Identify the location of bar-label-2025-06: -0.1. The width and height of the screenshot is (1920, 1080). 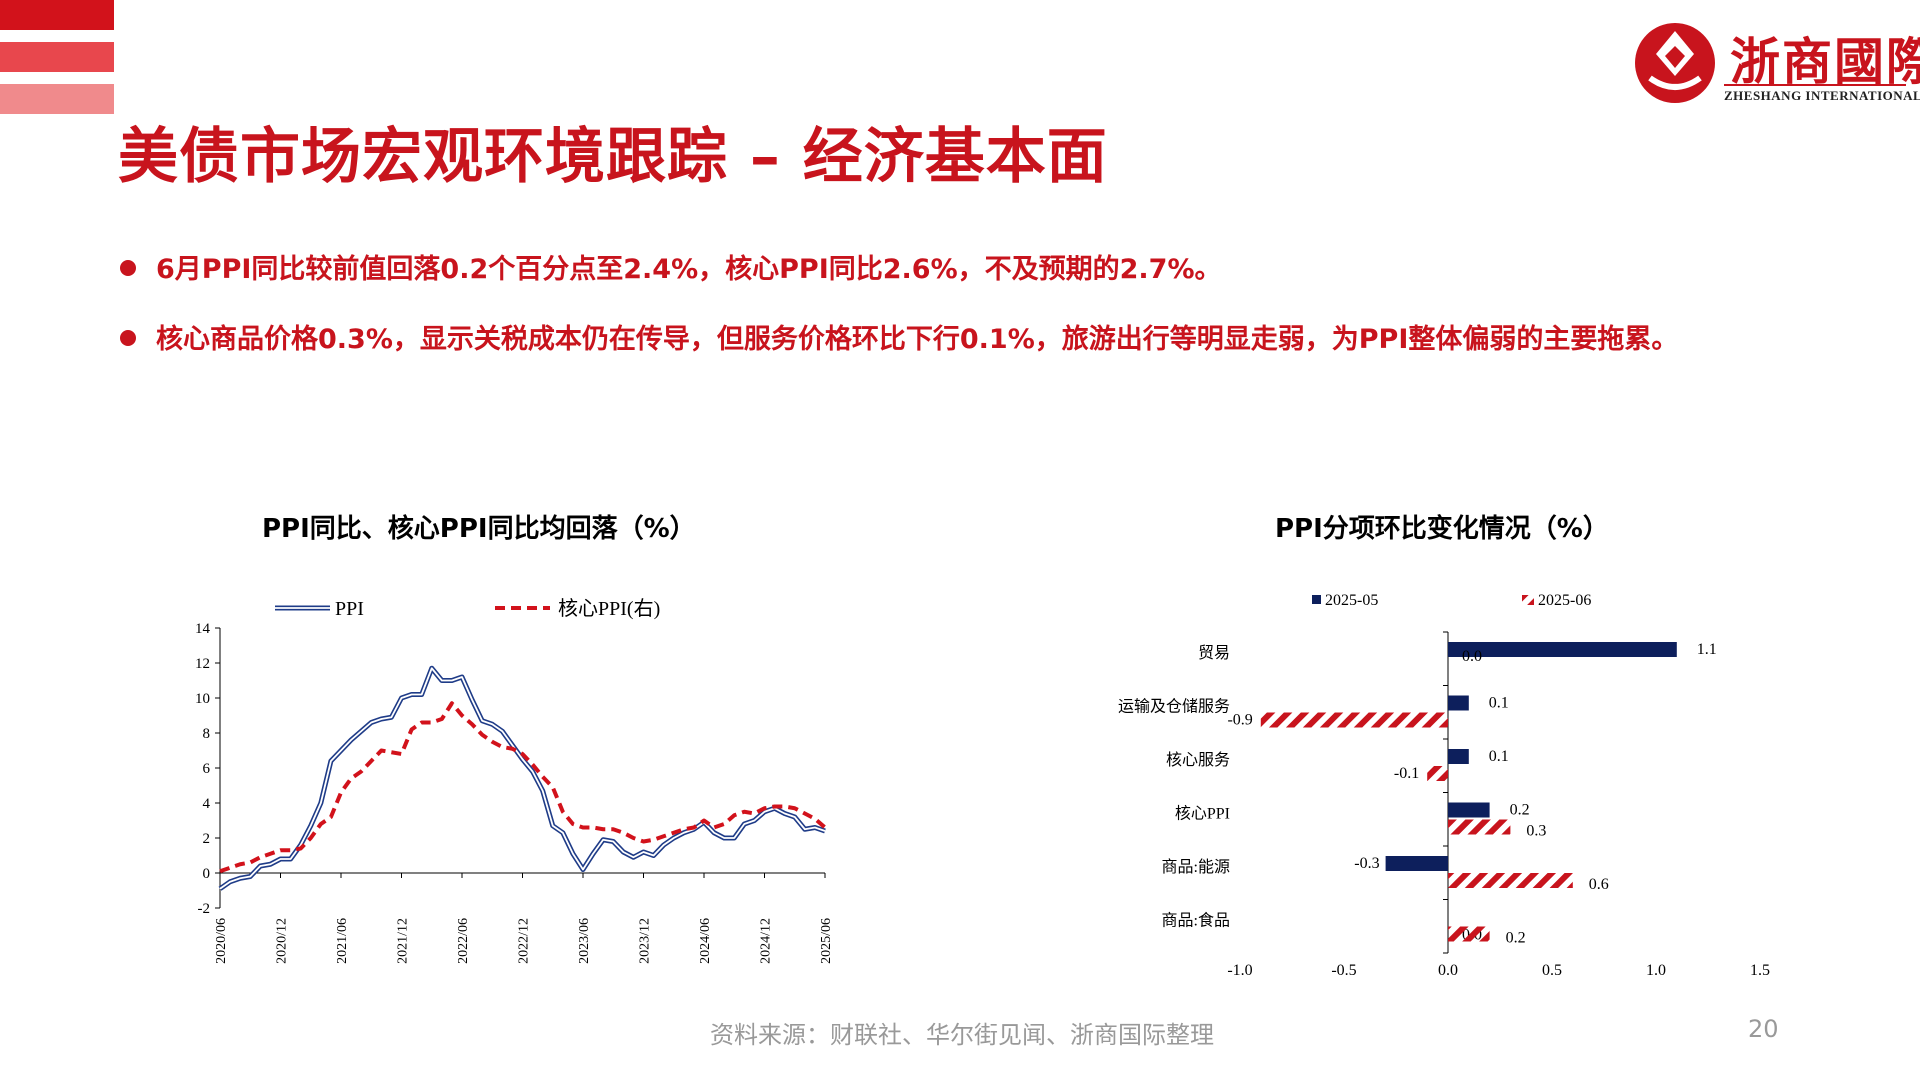
(1406, 773).